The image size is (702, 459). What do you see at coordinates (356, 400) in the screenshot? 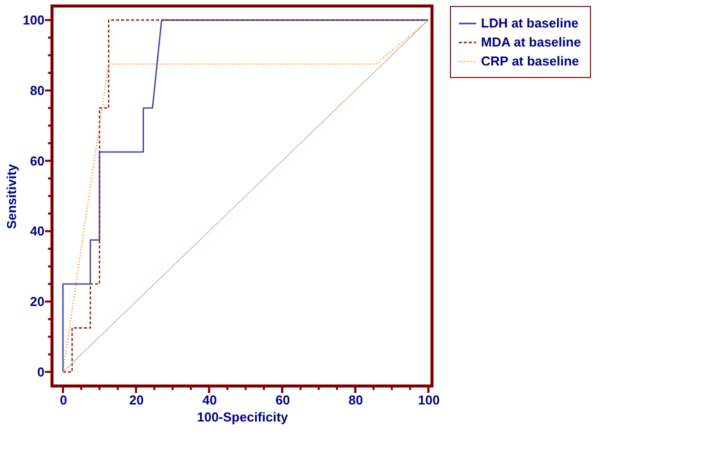
I see `x-tick-label: 80` at bounding box center [356, 400].